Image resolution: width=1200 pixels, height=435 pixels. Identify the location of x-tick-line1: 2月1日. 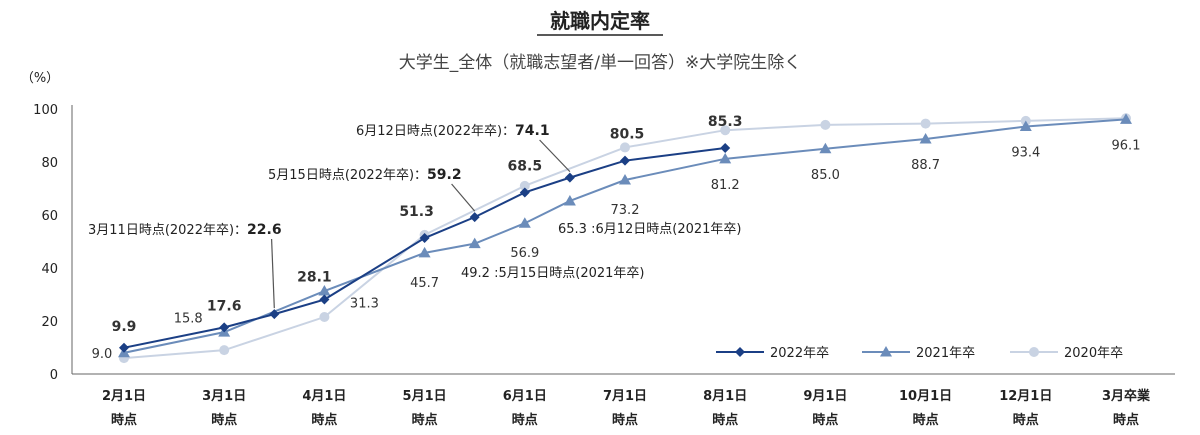
(124, 396).